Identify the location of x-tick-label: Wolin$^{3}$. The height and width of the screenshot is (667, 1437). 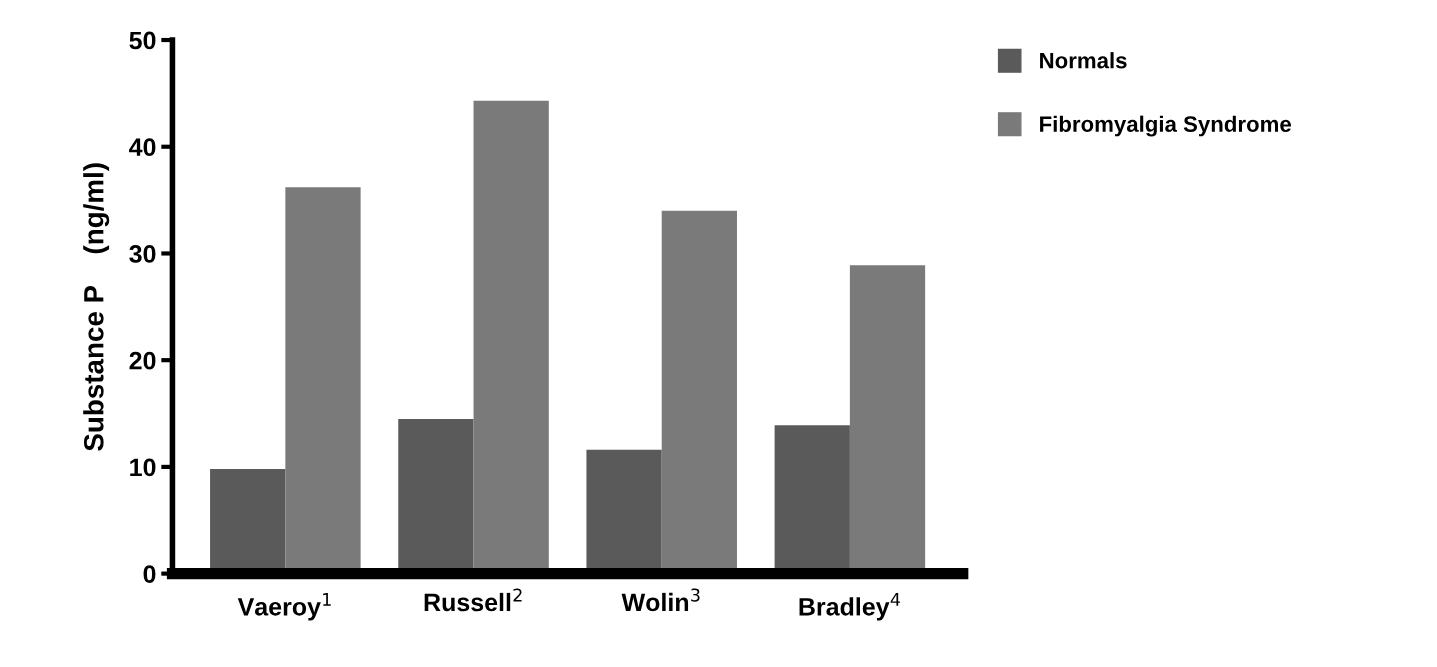
(660, 600).